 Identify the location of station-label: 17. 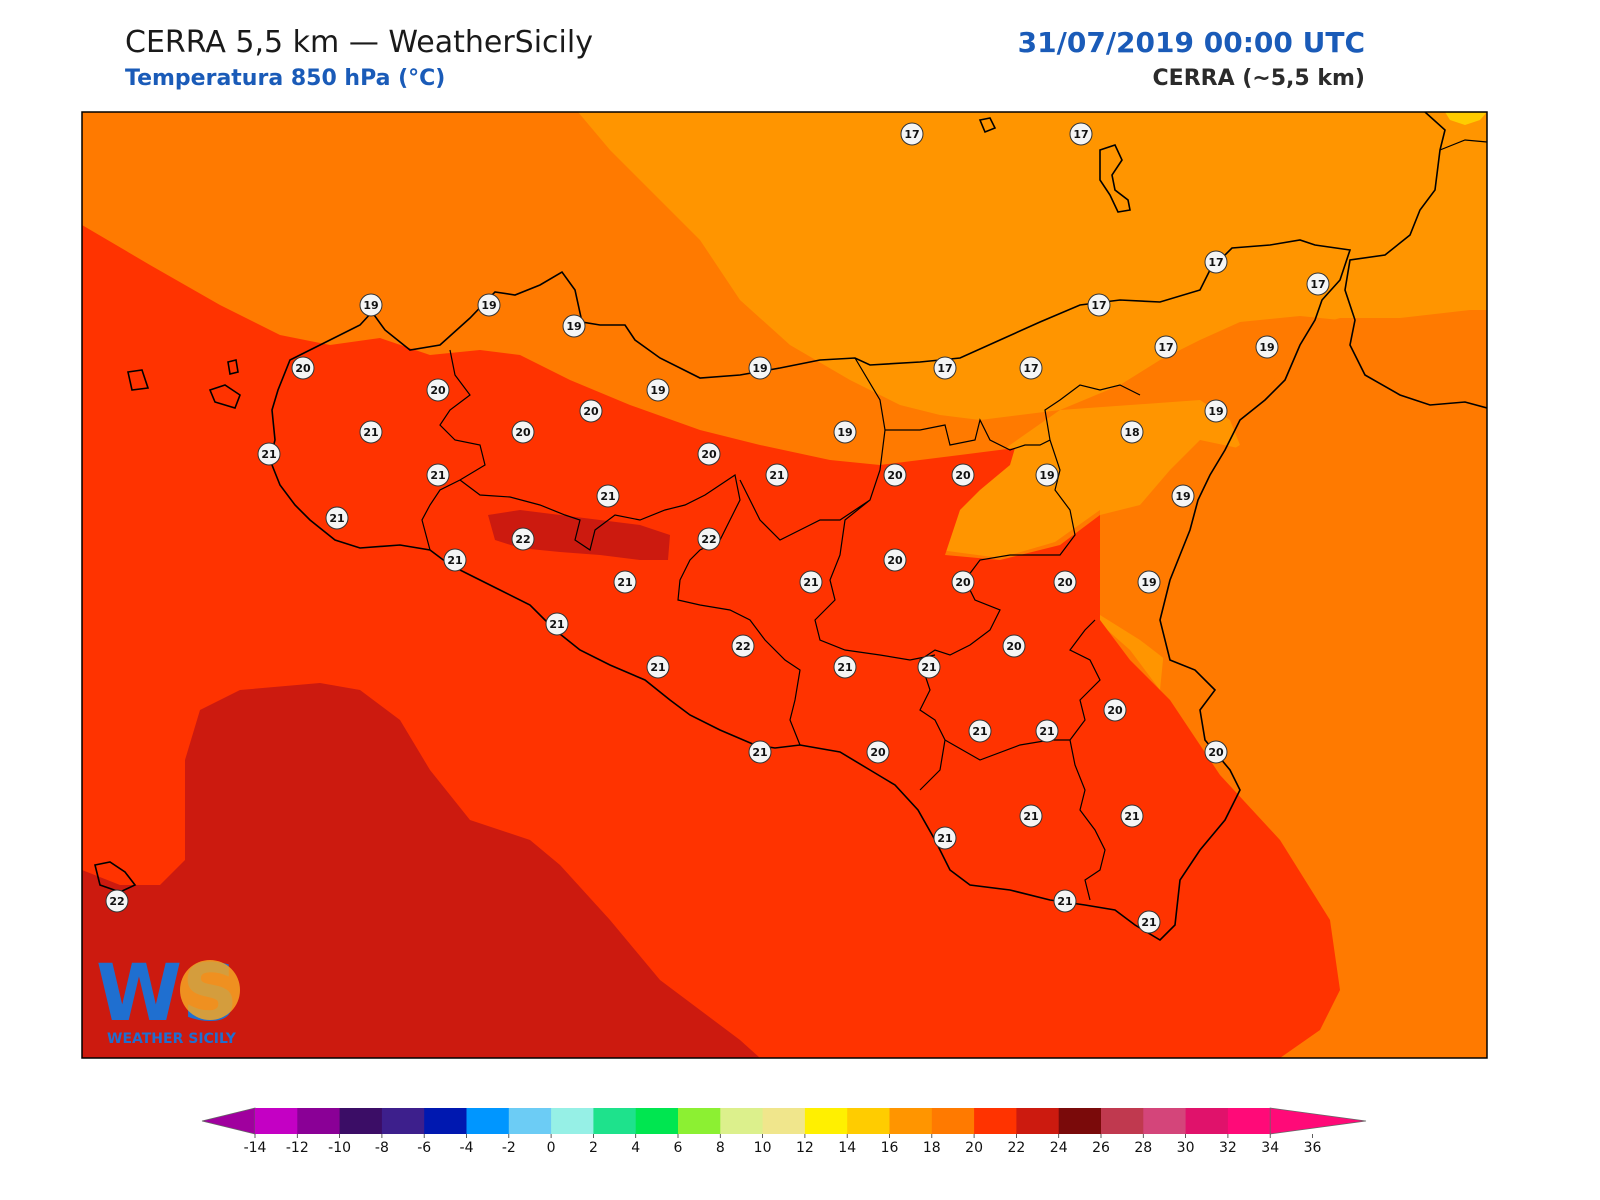
(1099, 305).